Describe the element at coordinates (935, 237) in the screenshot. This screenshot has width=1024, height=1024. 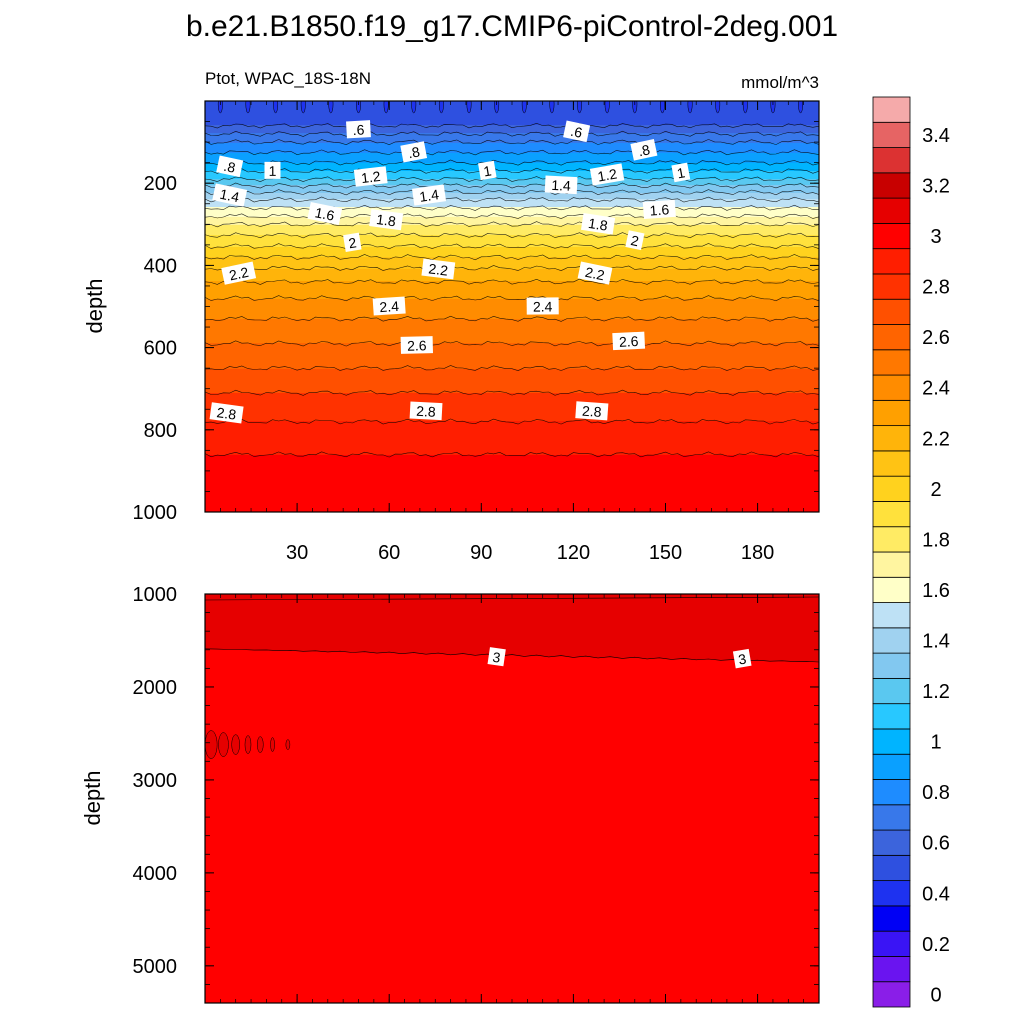
I see `colorbar-tick-label: 3` at that location.